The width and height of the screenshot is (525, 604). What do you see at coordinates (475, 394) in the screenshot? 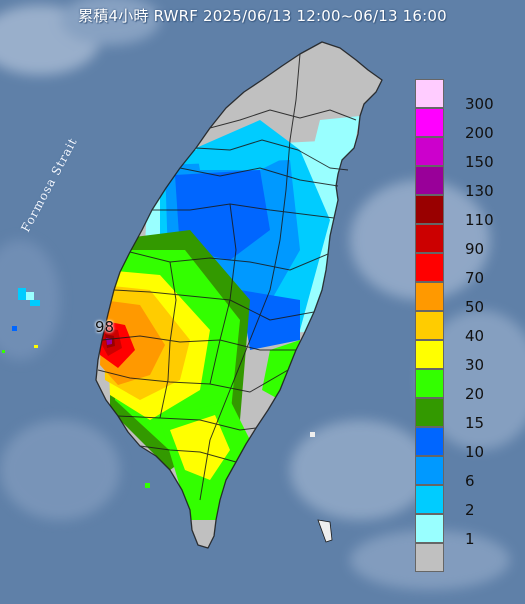
I see `legend-label: 20` at bounding box center [475, 394].